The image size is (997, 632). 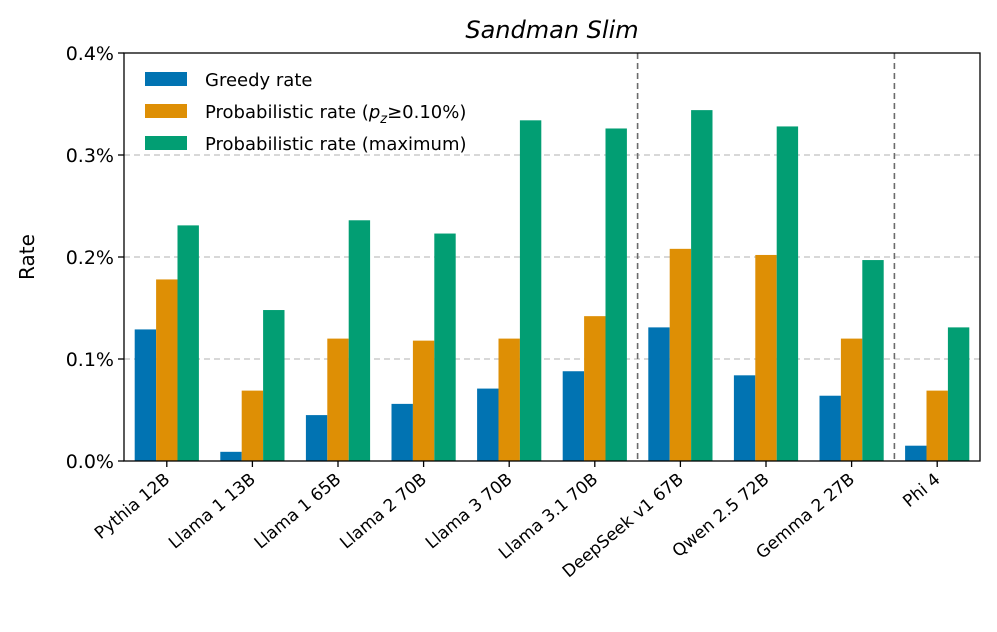 I want to click on x-tick-label: Llama 1 13B, so click(x=212, y=512).